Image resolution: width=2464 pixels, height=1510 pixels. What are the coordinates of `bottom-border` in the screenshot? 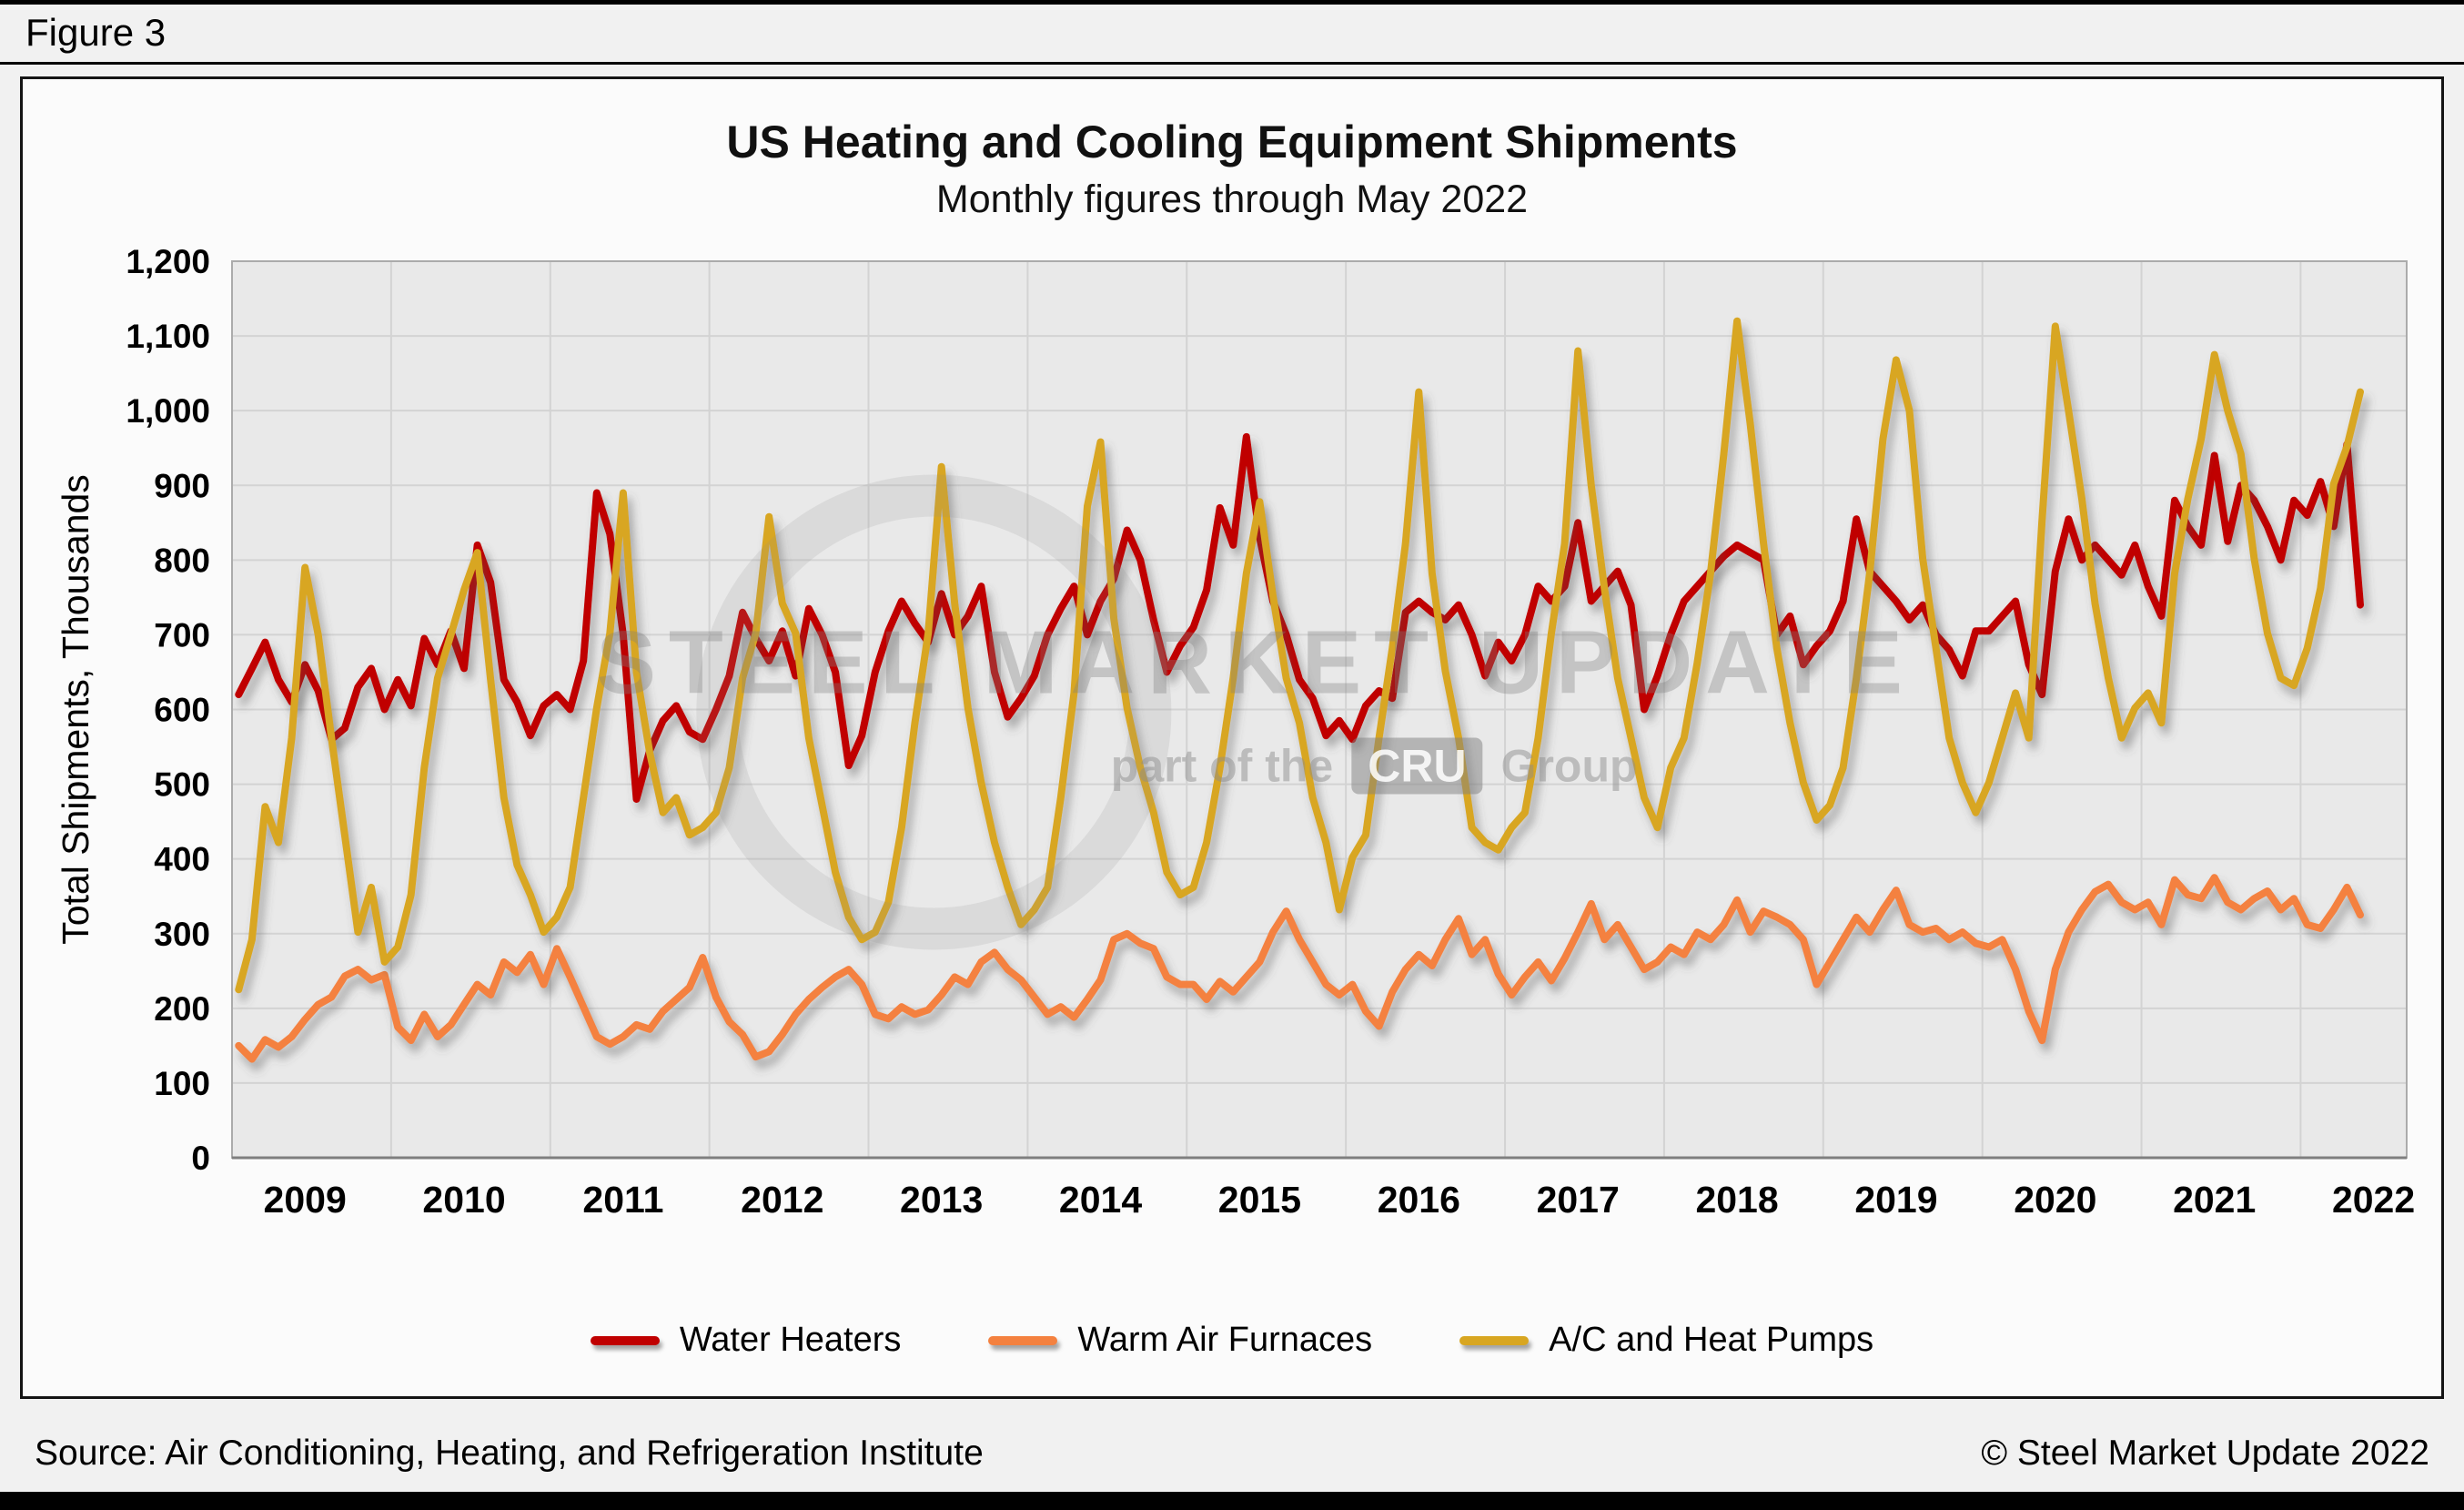 It's located at (1232, 1501).